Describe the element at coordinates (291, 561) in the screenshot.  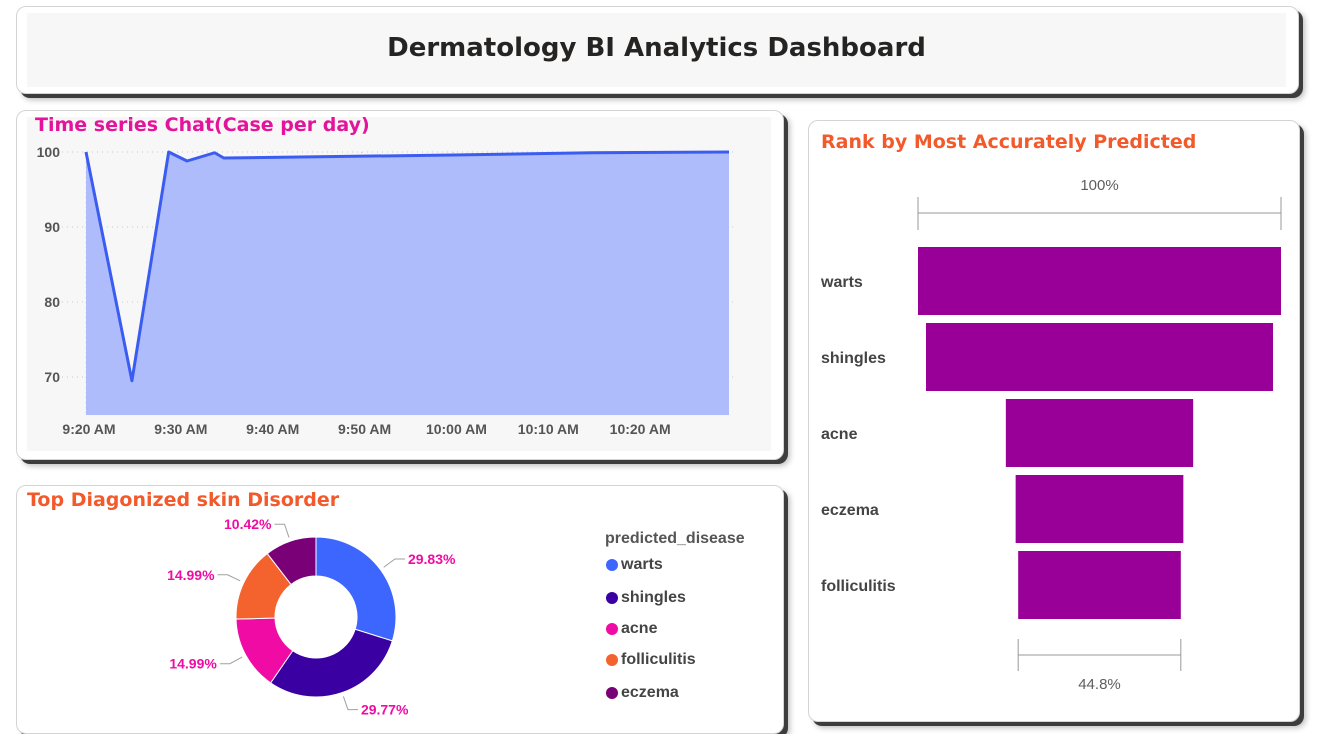
I see `donut-slice-eczema` at that location.